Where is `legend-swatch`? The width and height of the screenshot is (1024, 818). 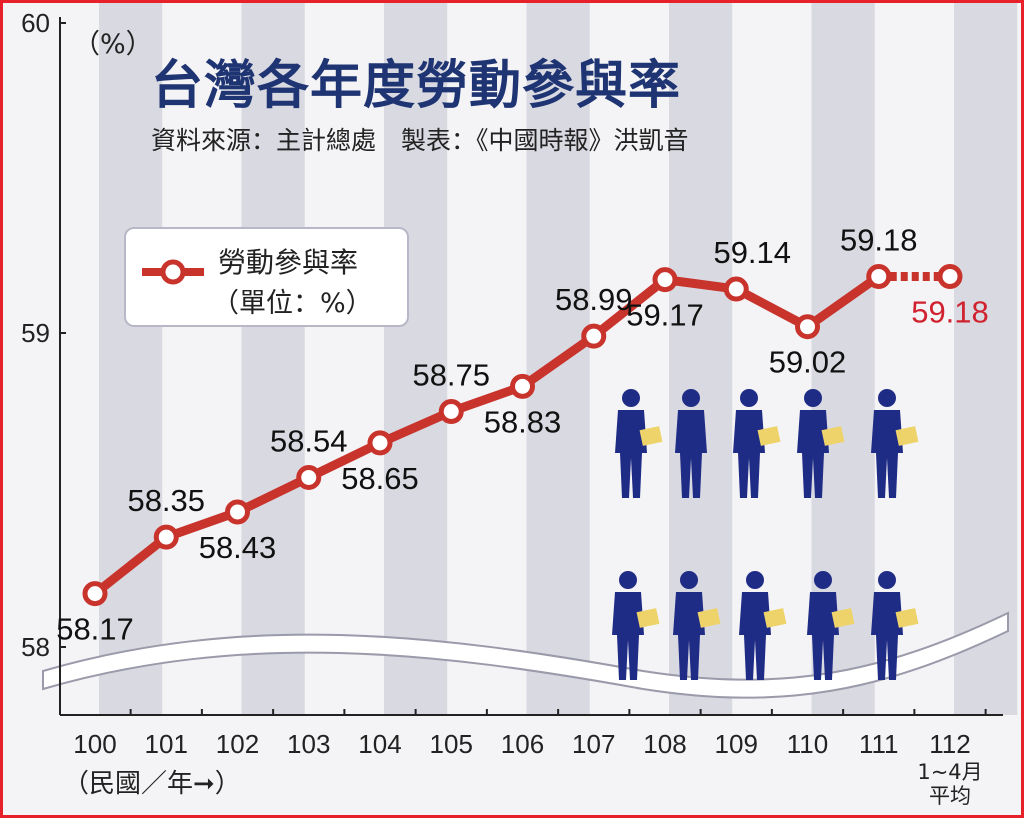
legend-swatch is located at coordinates (173, 272).